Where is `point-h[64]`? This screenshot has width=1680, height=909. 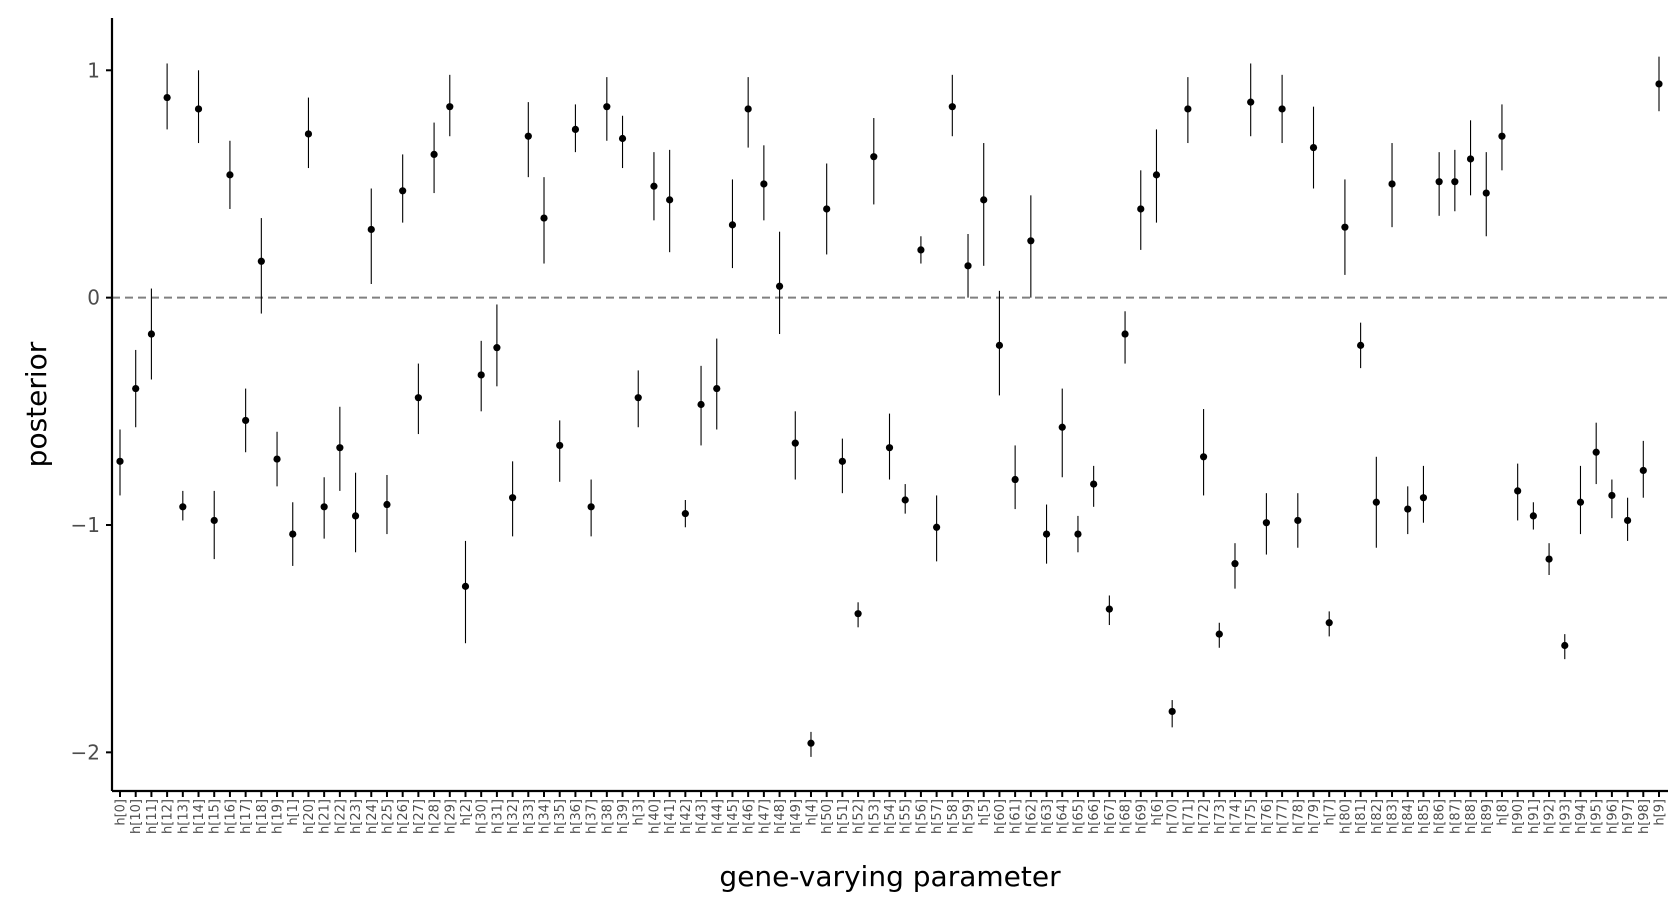
point-h[64] is located at coordinates (1062, 427).